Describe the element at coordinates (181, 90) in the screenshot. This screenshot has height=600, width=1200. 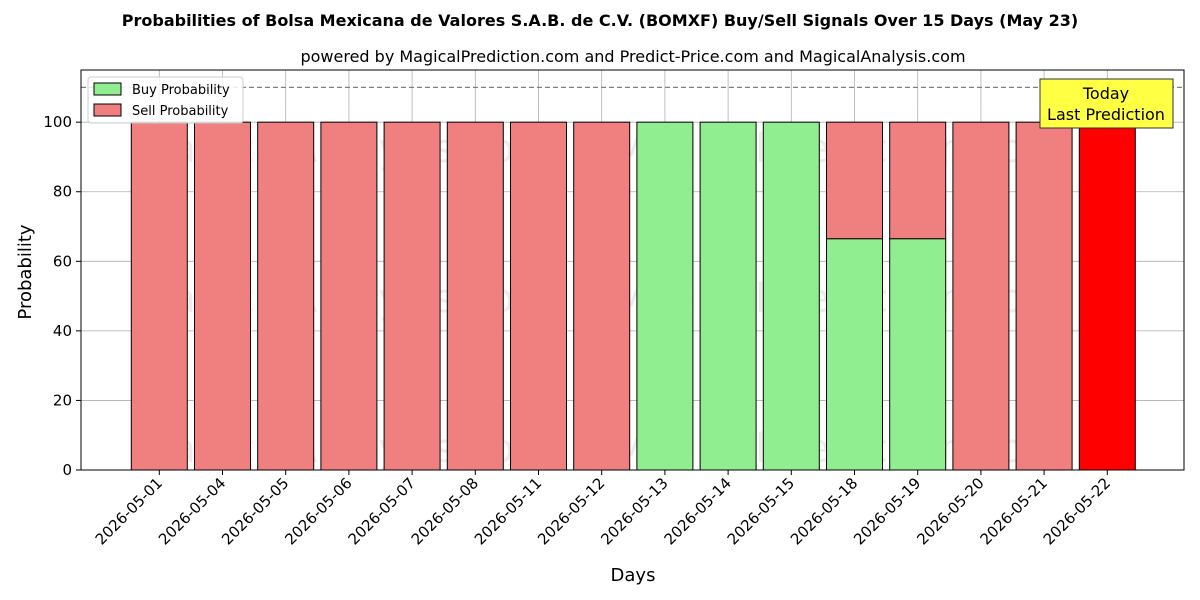
I see `legend-label-buy: Buy Probability` at that location.